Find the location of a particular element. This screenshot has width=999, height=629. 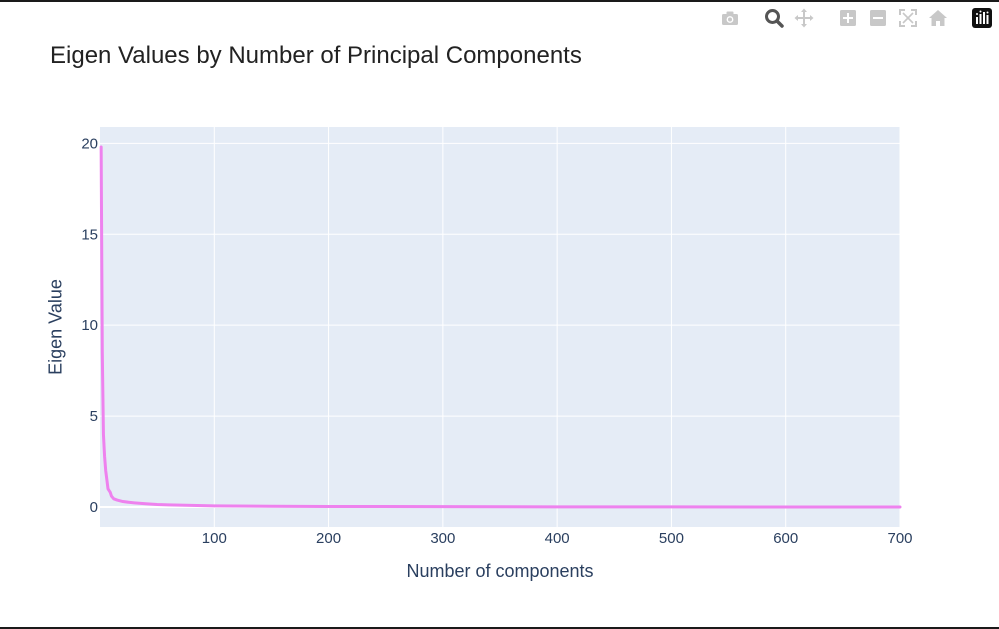

y-tick-label: 0 is located at coordinates (94, 507).